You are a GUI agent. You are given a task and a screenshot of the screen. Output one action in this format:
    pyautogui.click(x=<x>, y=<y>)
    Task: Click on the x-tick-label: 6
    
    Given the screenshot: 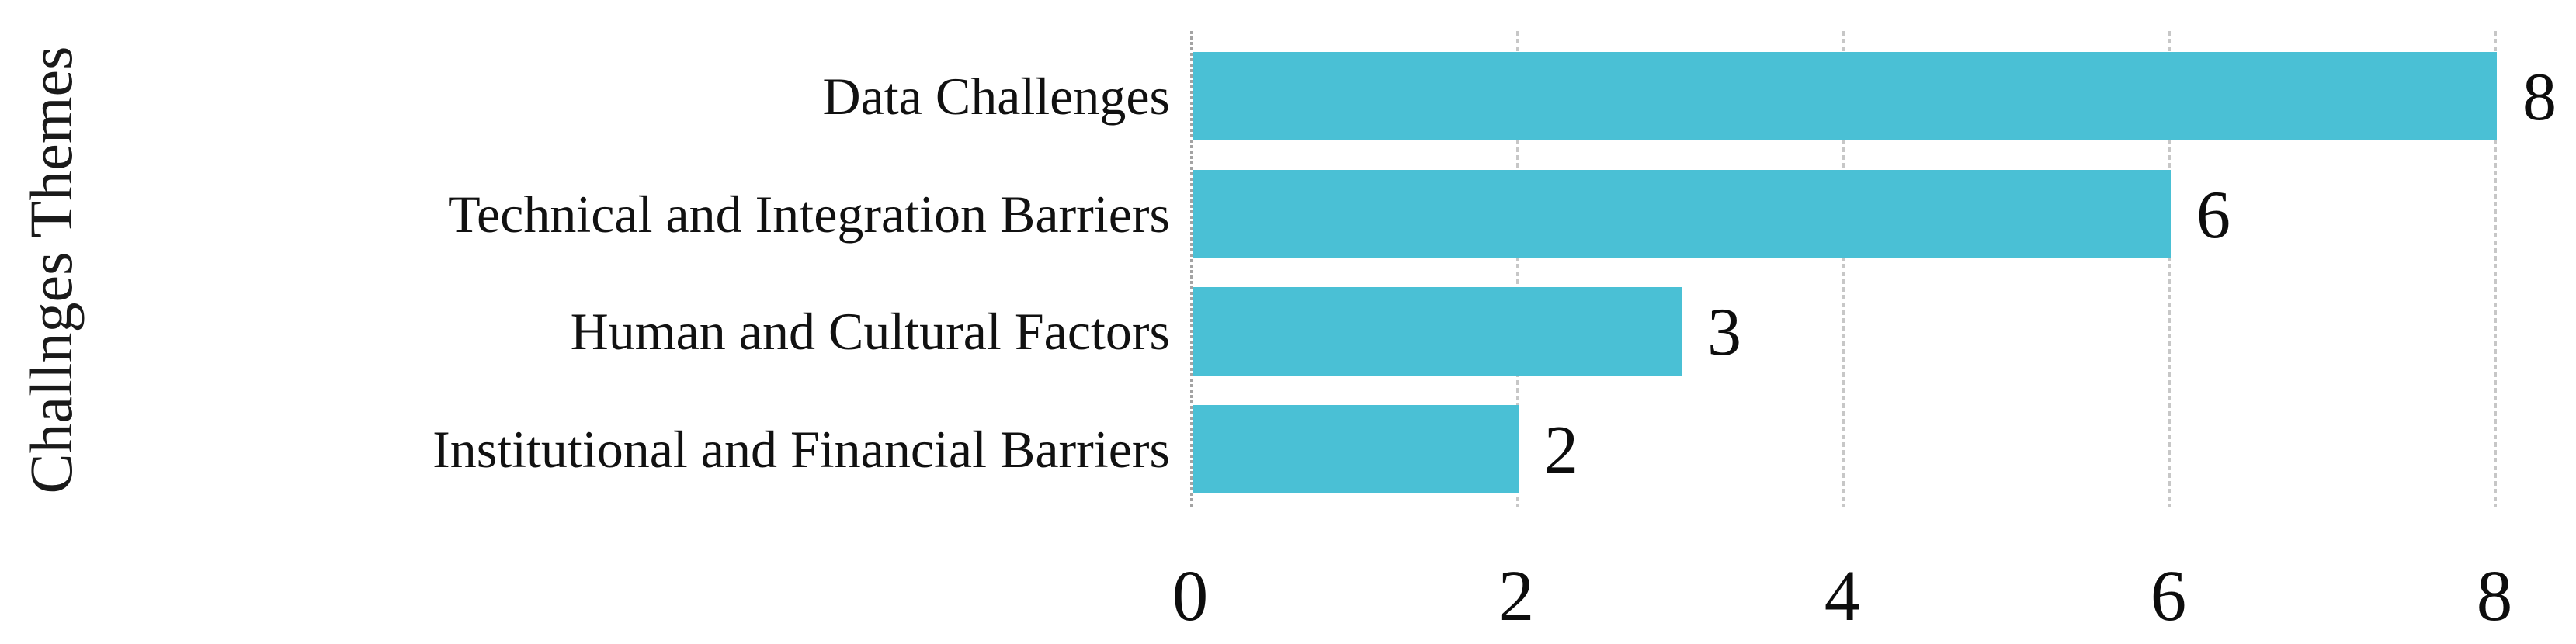 What is the action you would take?
    pyautogui.click(x=2168, y=596)
    